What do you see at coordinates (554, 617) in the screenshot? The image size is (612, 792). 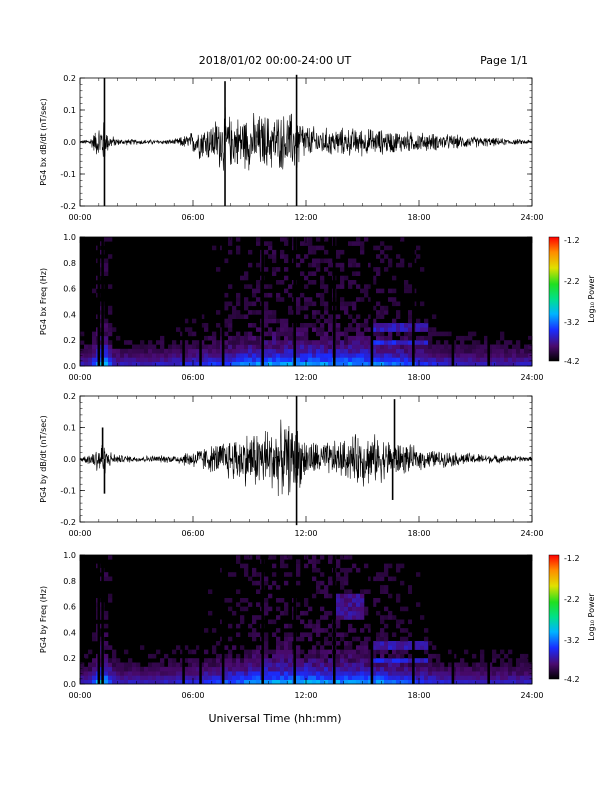 I see `colorbar-by-gradient` at bounding box center [554, 617].